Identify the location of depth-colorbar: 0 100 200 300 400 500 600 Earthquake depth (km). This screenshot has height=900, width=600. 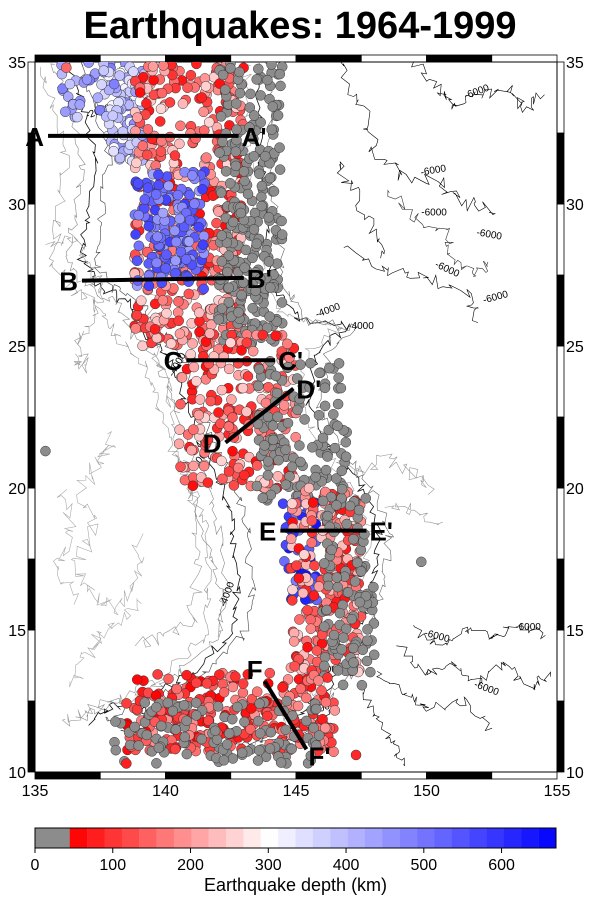
(294, 861).